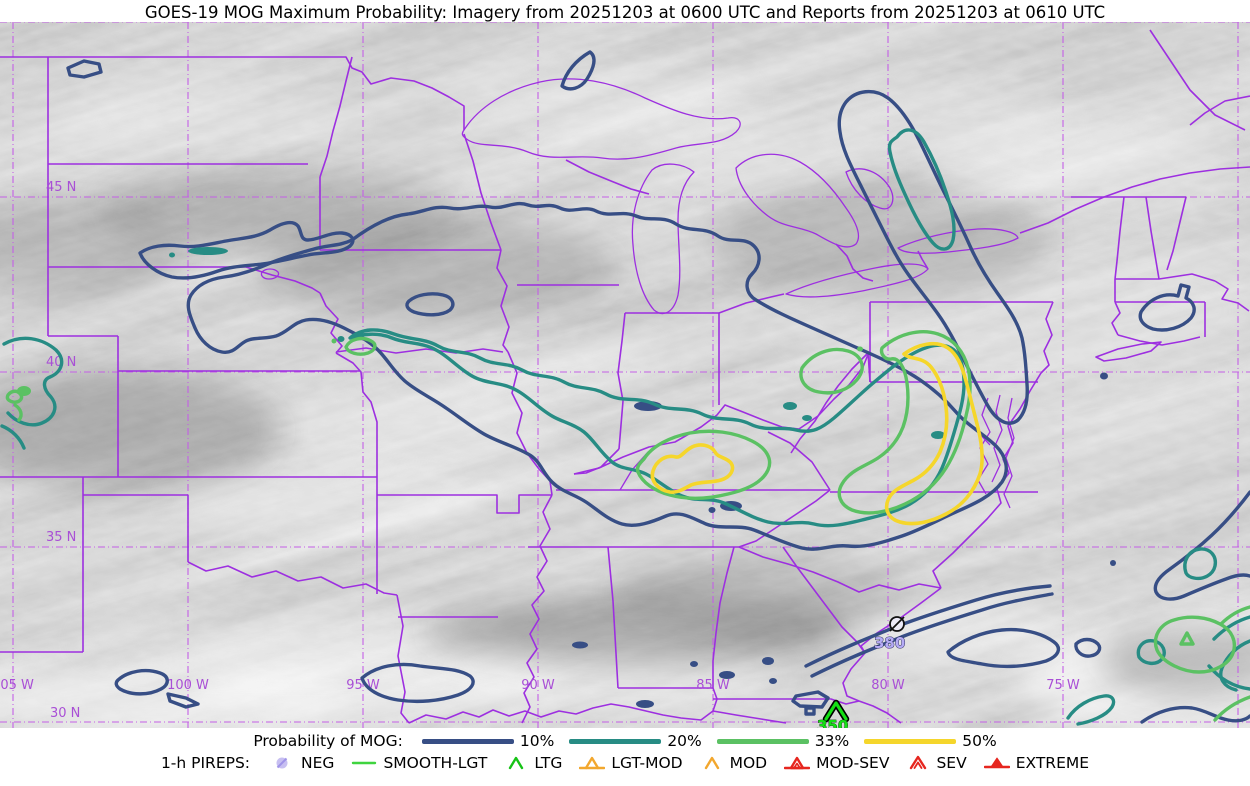 This screenshot has height=786, width=1250. Describe the element at coordinates (302, 763) in the screenshot. I see `legend-item-neg: NEG` at that location.